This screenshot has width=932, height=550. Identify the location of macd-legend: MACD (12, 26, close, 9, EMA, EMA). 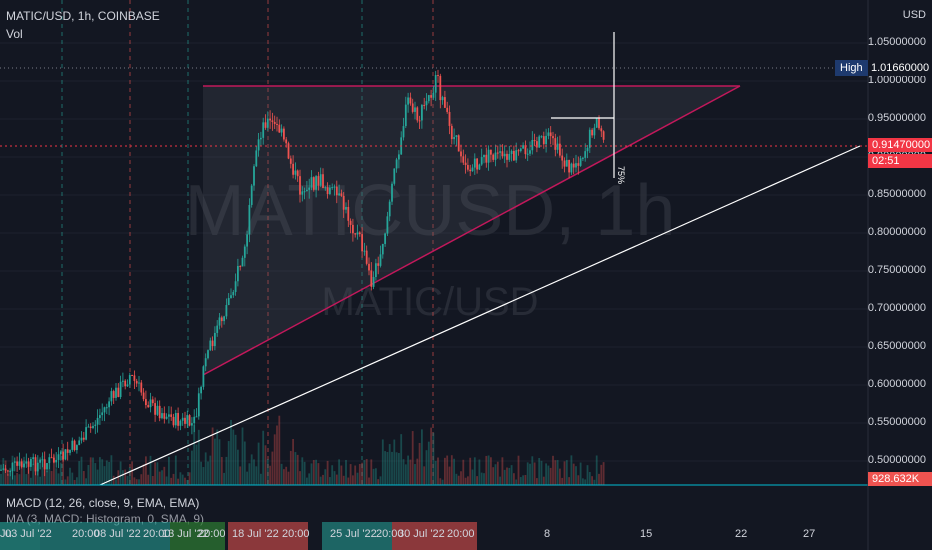
(103, 503).